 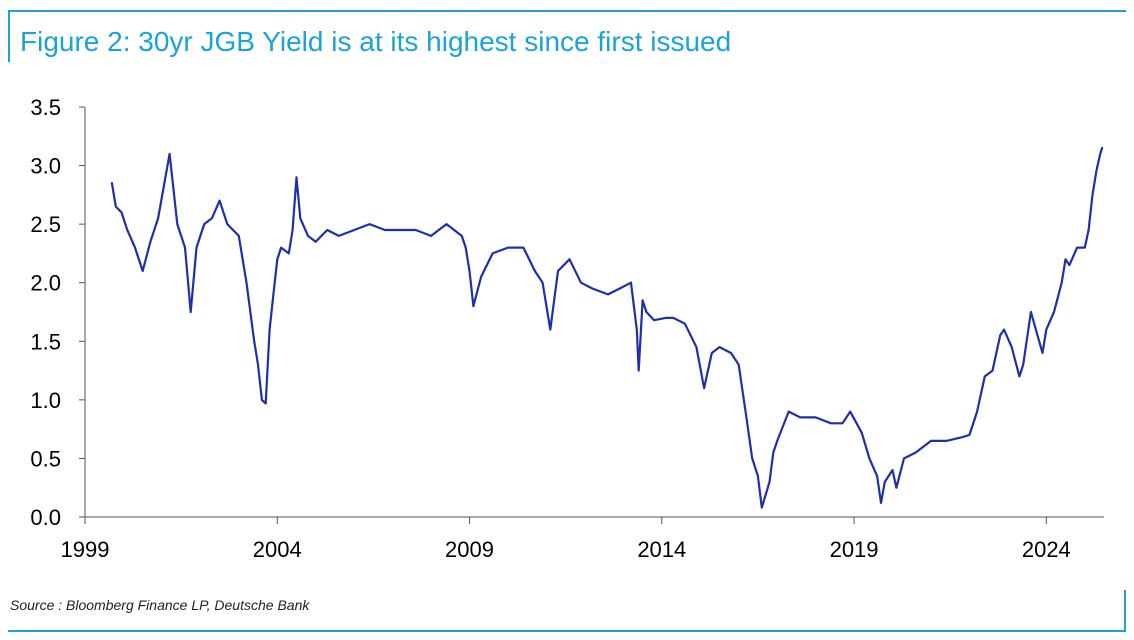 I want to click on x-tick-label: 2024, so click(x=1046, y=549).